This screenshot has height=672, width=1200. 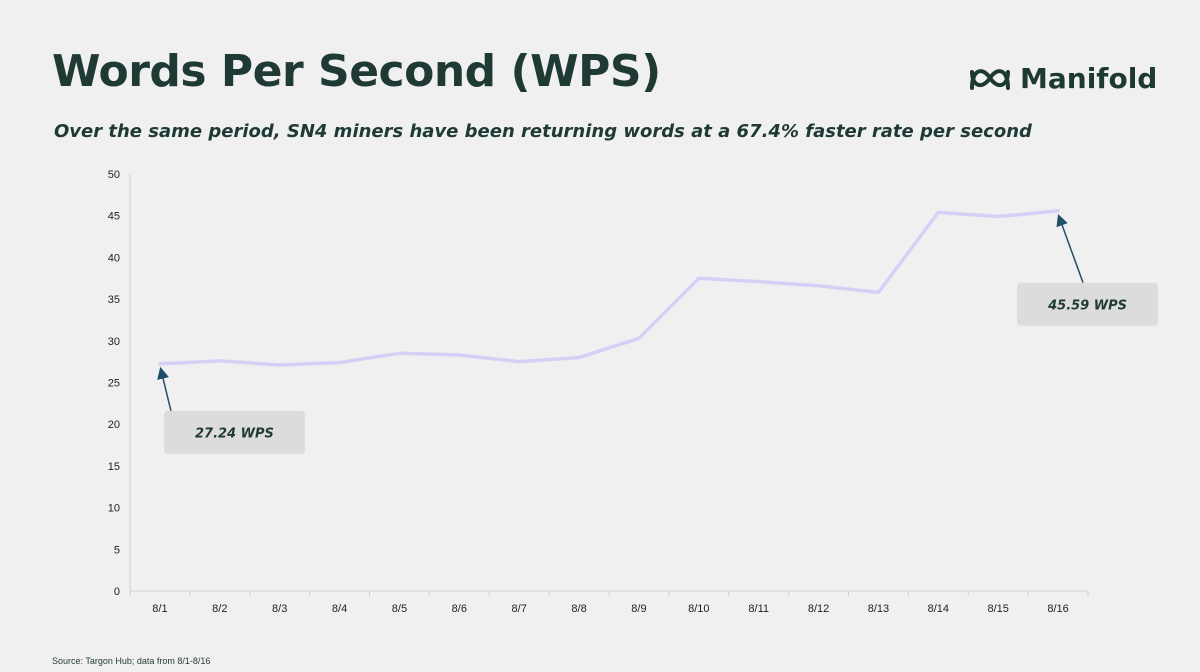 I want to click on x-tick-label: 8/2, so click(x=219, y=609).